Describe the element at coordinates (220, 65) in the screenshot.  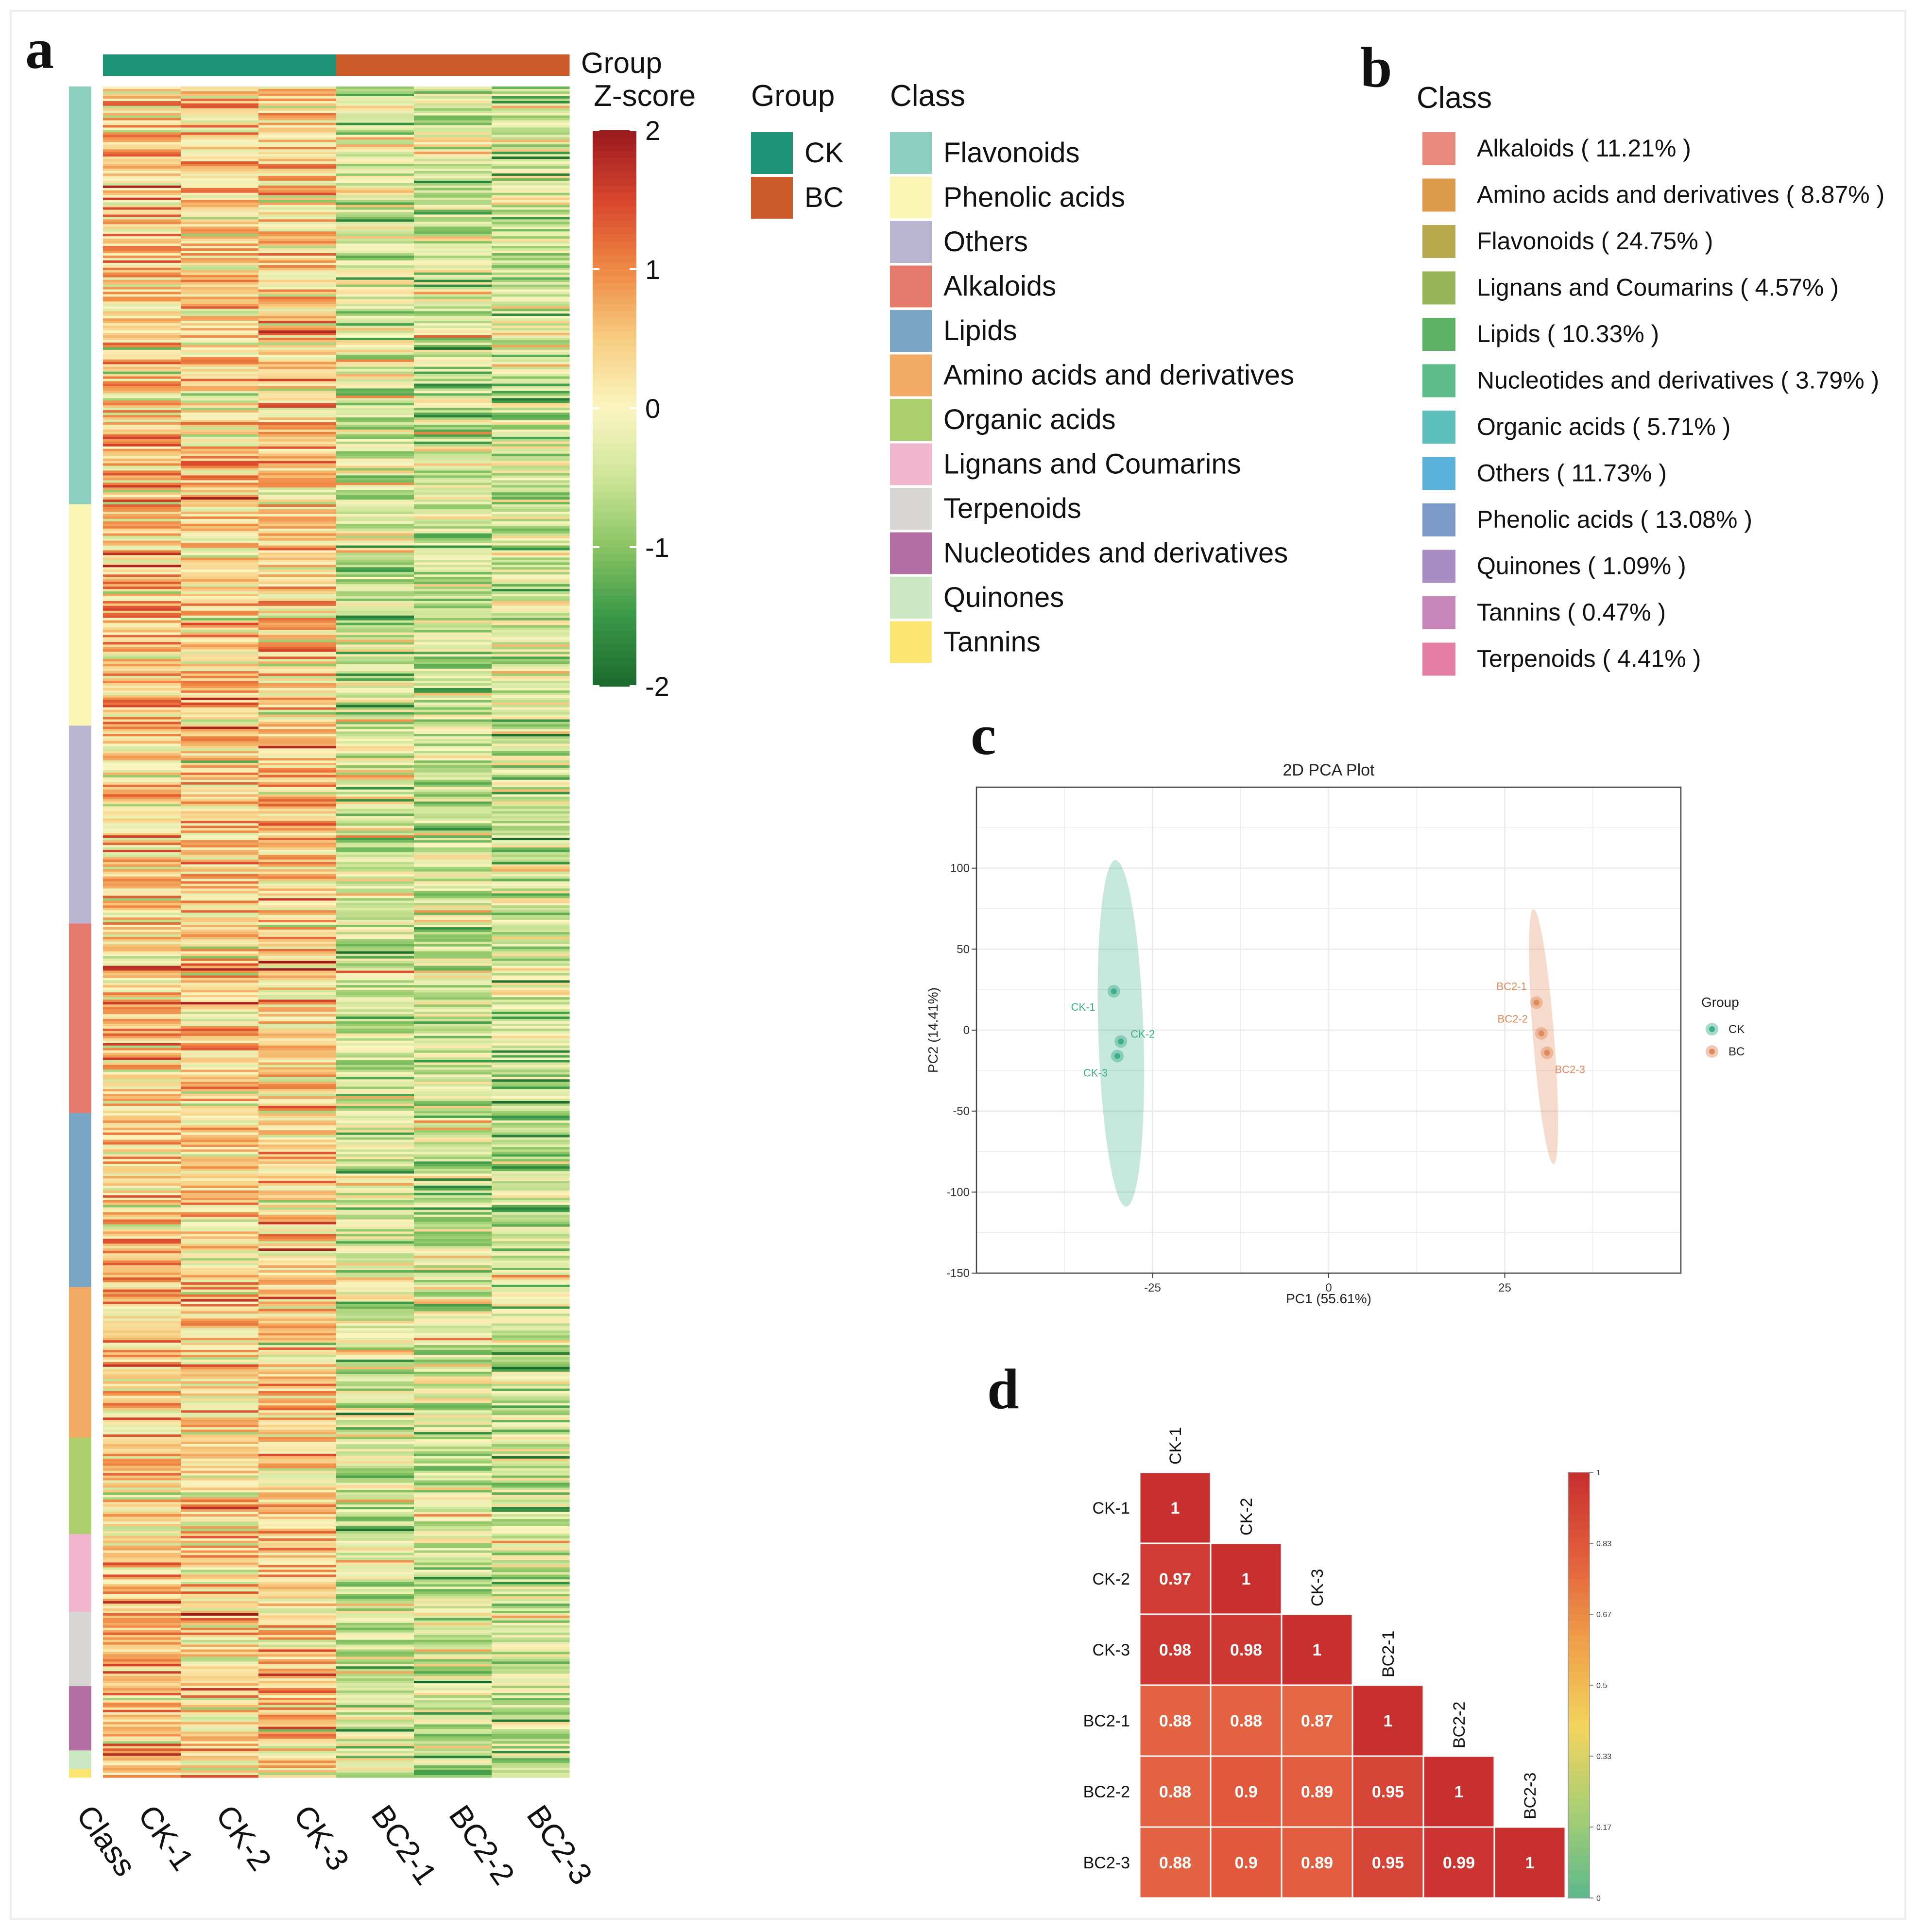
I see `group-annotation-cell` at that location.